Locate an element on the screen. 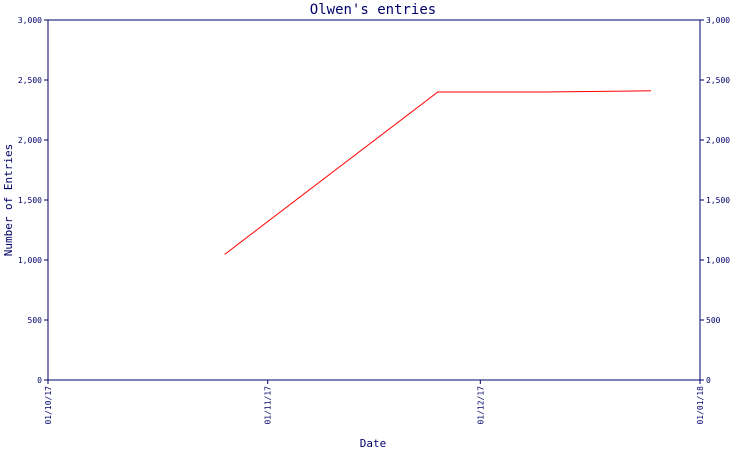 Image resolution: width=750 pixels, height=450 pixels. x-tick-label: 01/11/17 is located at coordinates (268, 405).